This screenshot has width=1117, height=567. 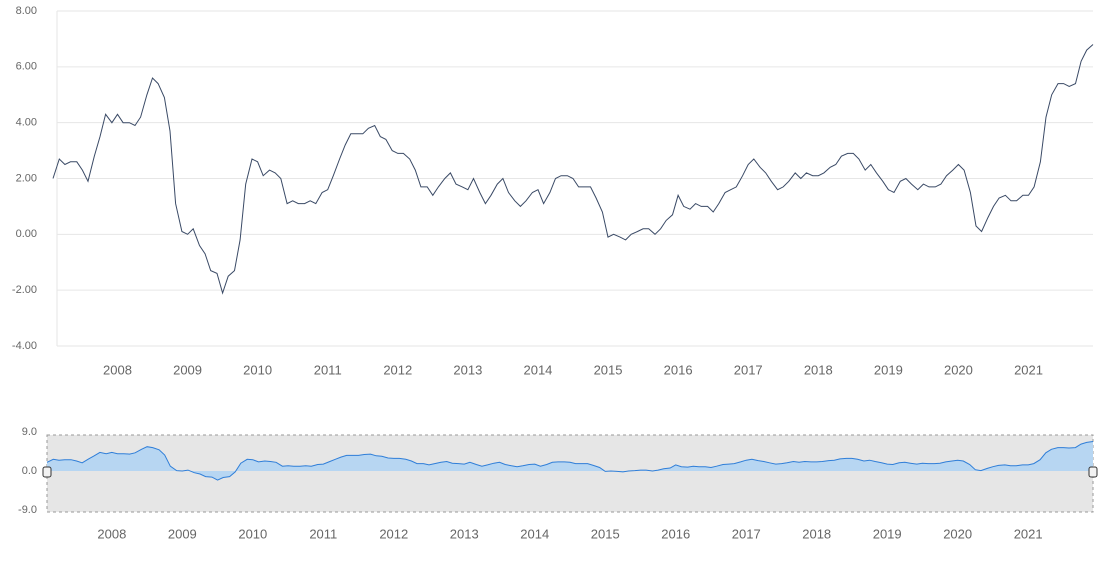 What do you see at coordinates (252, 533) in the screenshot?
I see `navigator-x-tick-label: 2010` at bounding box center [252, 533].